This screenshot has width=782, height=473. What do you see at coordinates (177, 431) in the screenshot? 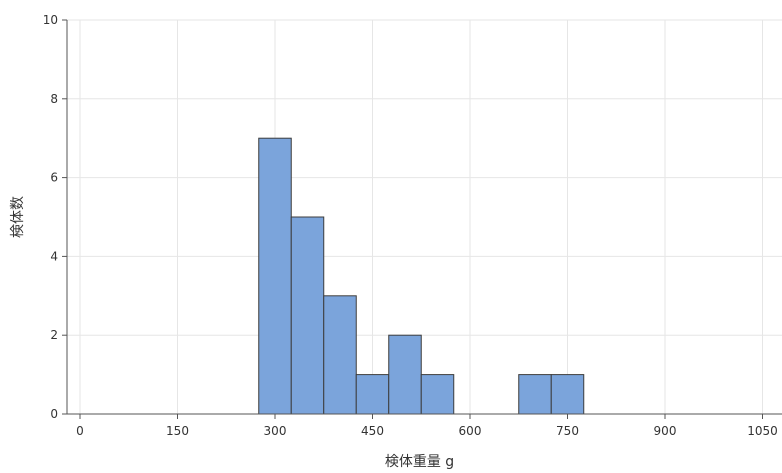
I see `x-tick-label: 150` at bounding box center [177, 431].